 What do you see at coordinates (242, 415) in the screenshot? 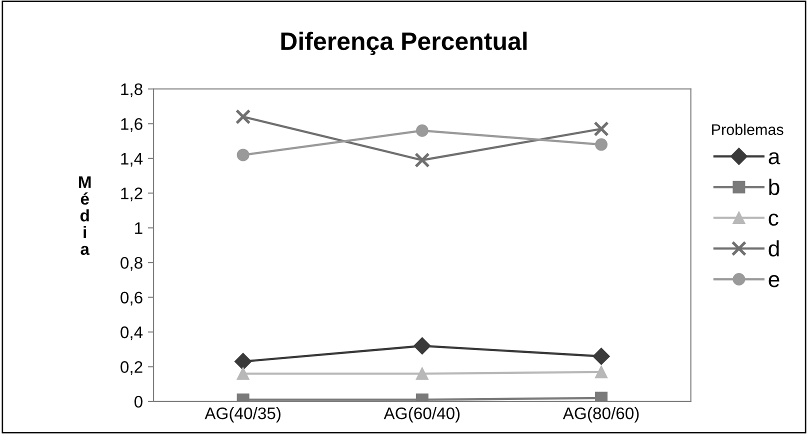
I see `x-tick-label: AG(40/35)` at bounding box center [242, 415].